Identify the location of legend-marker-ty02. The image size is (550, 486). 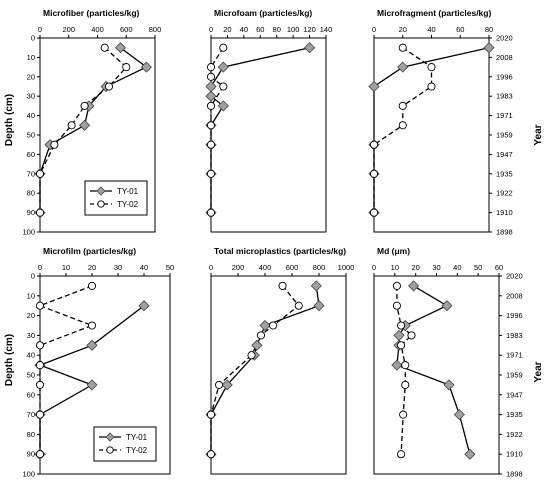
(101, 204).